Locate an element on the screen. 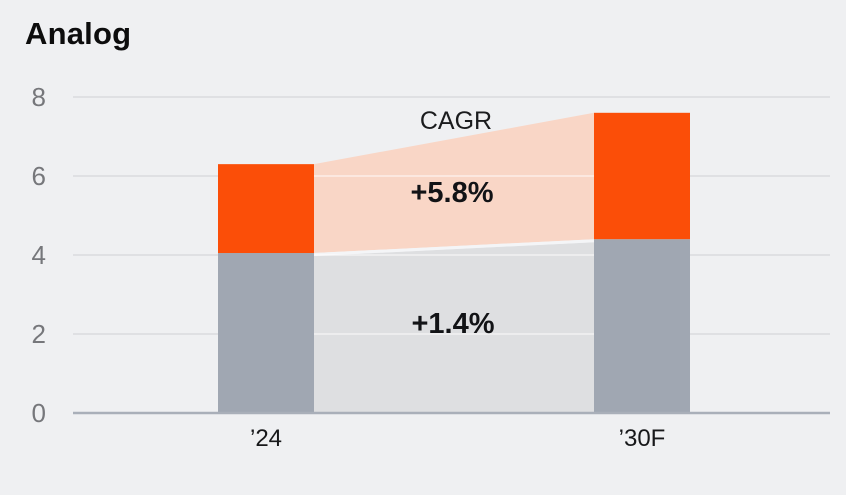 This screenshot has width=846, height=495. x-tick-label: ’24 is located at coordinates (266, 438).